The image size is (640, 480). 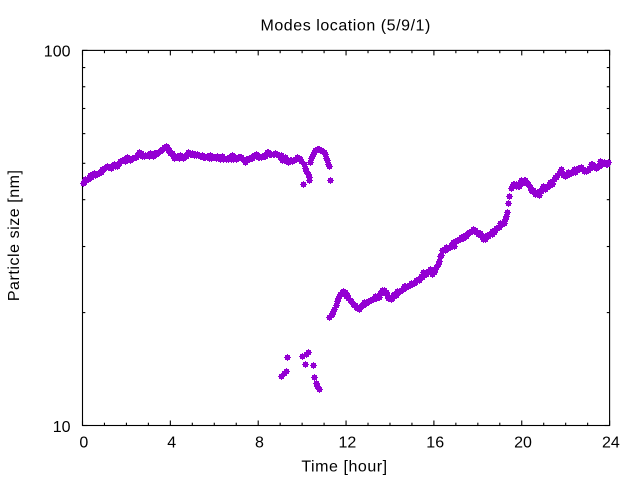 What do you see at coordinates (523, 442) in the screenshot?
I see `svg-text: 20` at bounding box center [523, 442].